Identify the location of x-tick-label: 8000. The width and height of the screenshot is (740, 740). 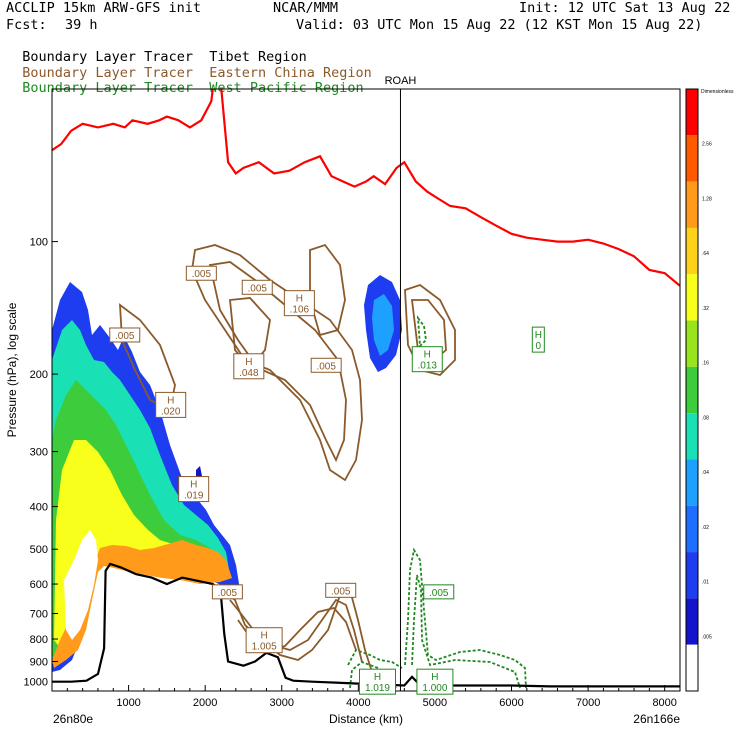
(664, 703).